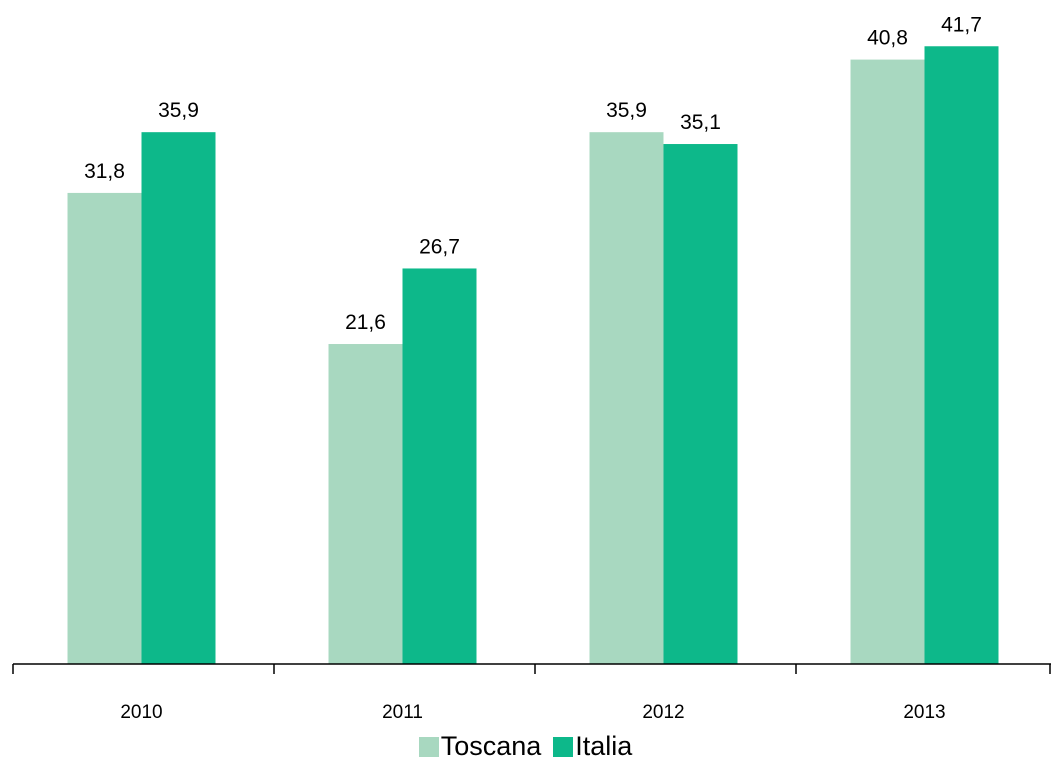 This screenshot has height=762, width=1051. I want to click on data-label-italia-2010: 35,9, so click(178, 110).